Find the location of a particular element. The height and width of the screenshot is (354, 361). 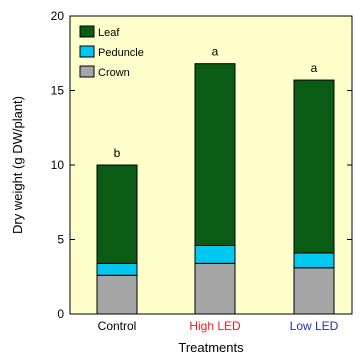

x-tick-label: Low LED is located at coordinates (314, 326).